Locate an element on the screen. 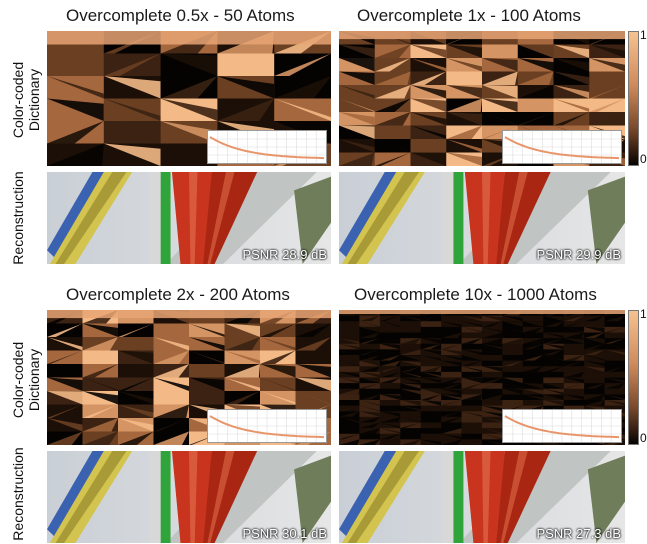  dictionary-image-1x is located at coordinates (482, 98).